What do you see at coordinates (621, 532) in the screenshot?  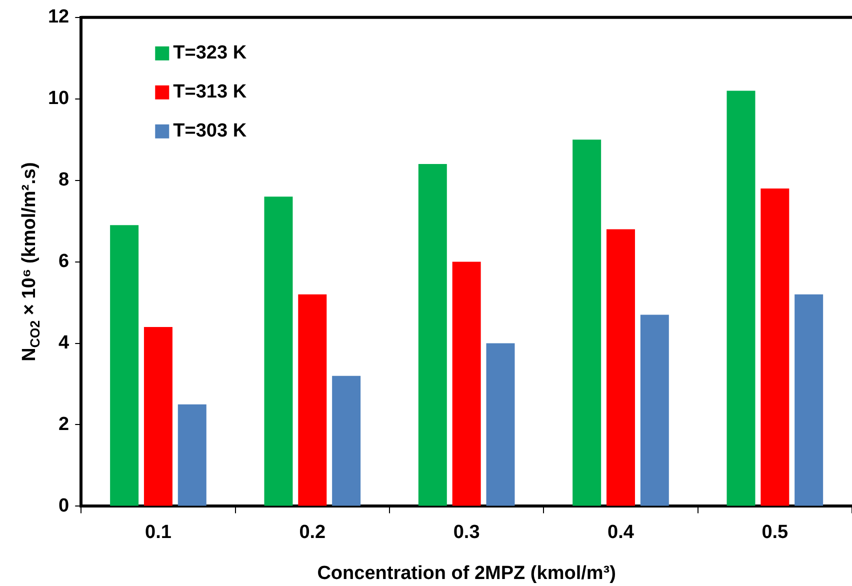 I see `x-tick-label: 0.4` at bounding box center [621, 532].